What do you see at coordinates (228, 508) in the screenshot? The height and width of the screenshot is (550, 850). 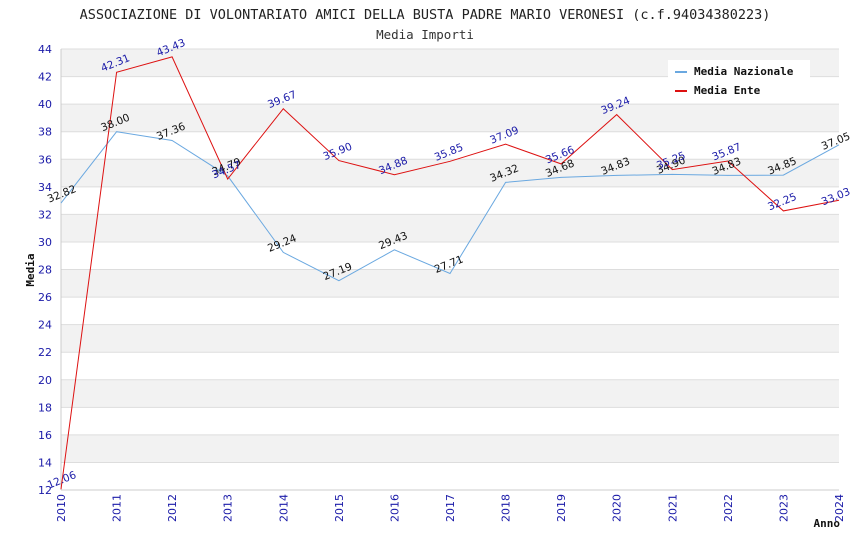 I see `x-tick-label: 2013` at bounding box center [228, 508].